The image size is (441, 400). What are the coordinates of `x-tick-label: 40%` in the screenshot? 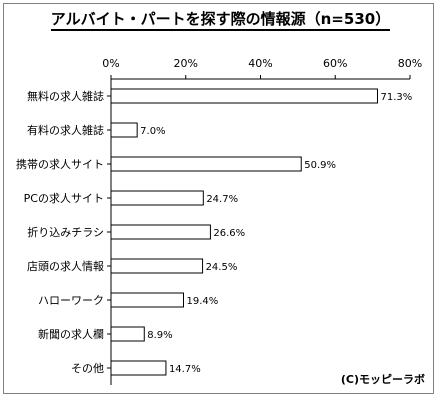 It's located at (260, 63).